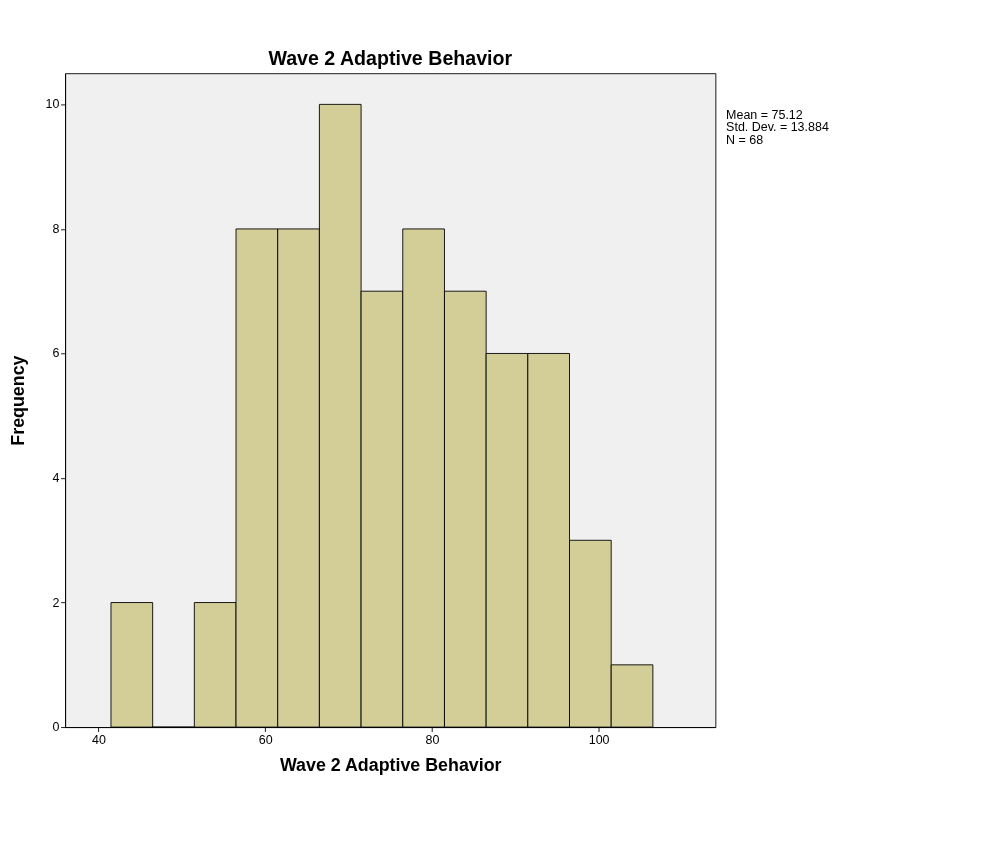  I want to click on y-tick-label: 10, so click(52, 104).